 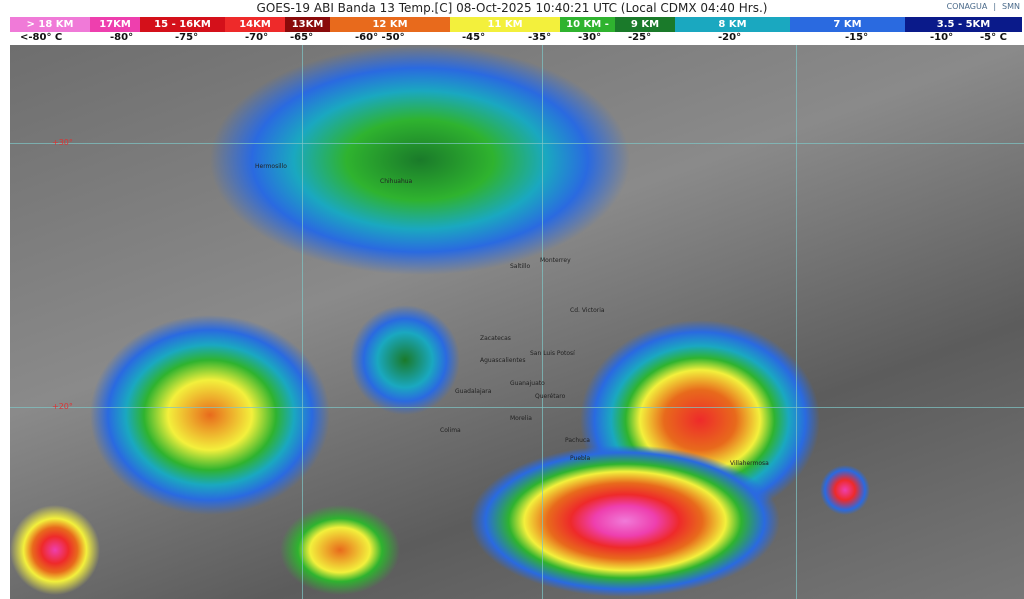 I want to click on storm-caribbean, so click(x=845, y=490).